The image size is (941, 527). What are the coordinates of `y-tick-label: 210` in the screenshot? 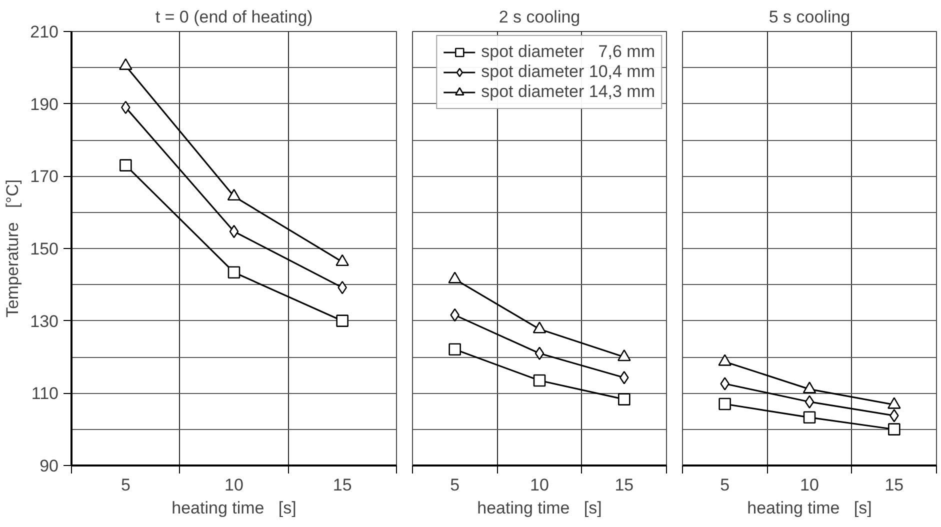 It's located at (44, 32).